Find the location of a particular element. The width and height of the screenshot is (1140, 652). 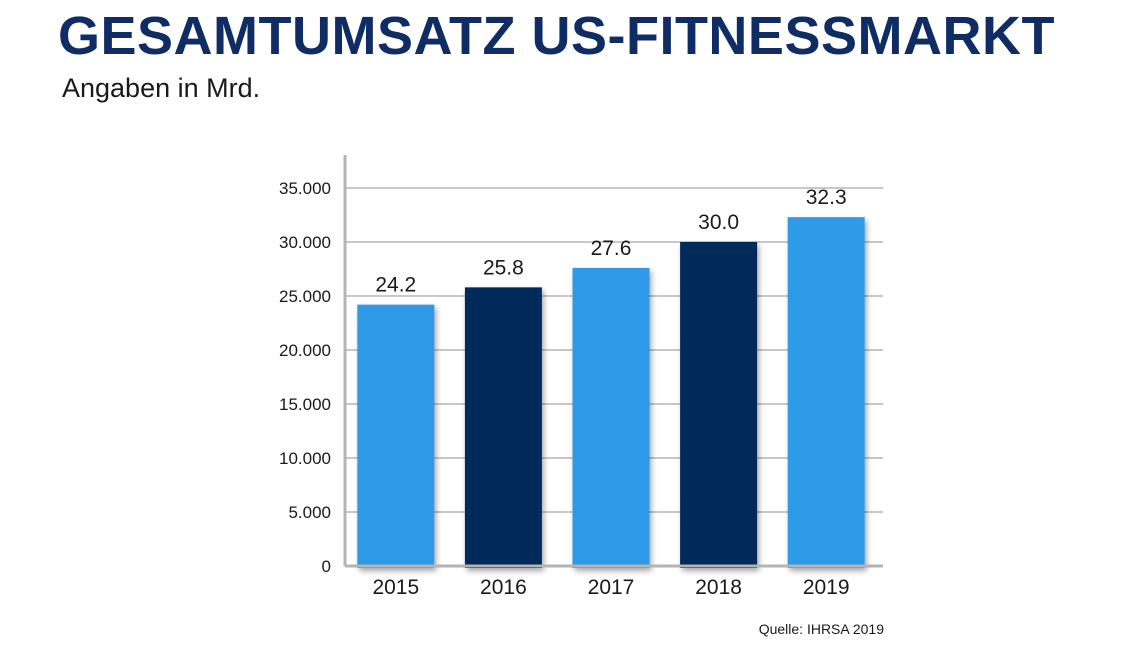

bar-2015 is located at coordinates (396, 436).